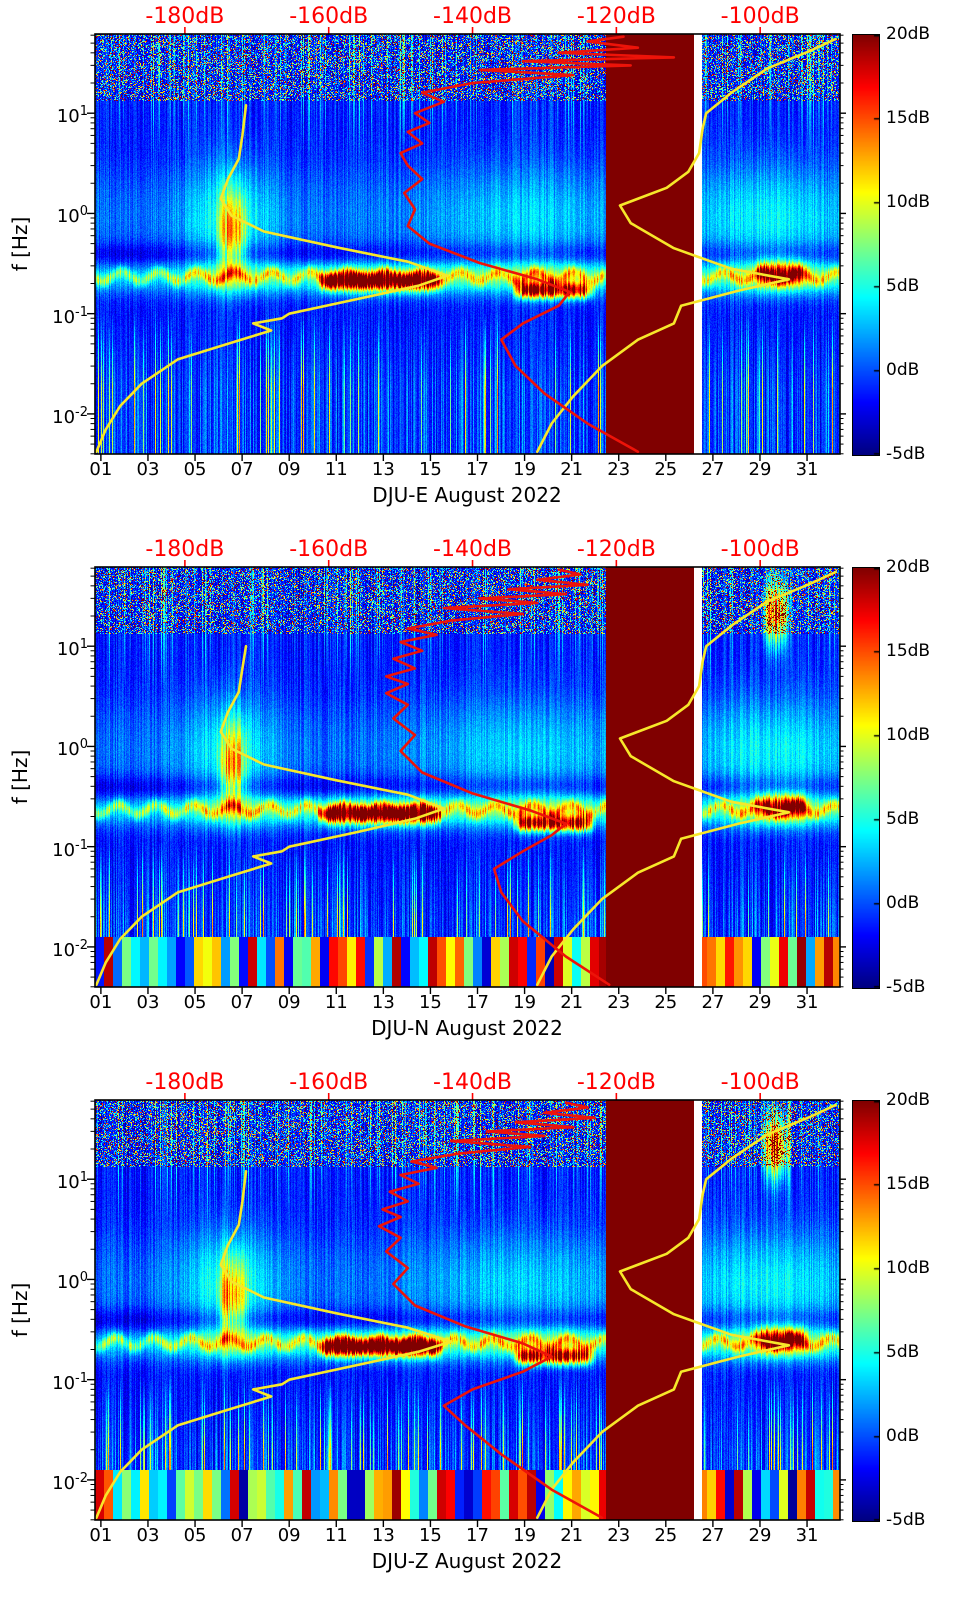  What do you see at coordinates (908, 1100) in the screenshot?
I see `colorbar-tick-label: 20dB` at bounding box center [908, 1100].